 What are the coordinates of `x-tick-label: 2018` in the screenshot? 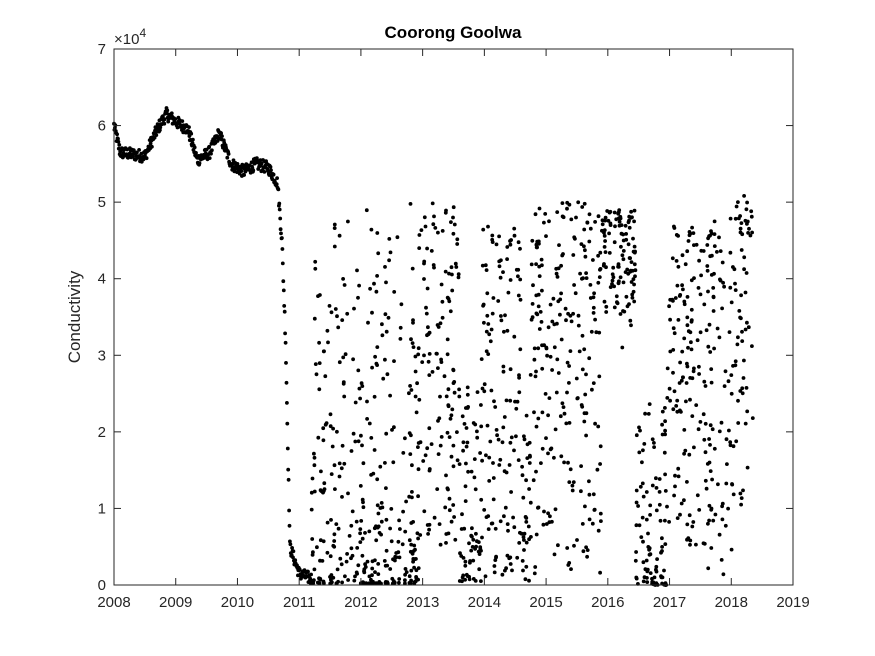 It's located at (731, 602).